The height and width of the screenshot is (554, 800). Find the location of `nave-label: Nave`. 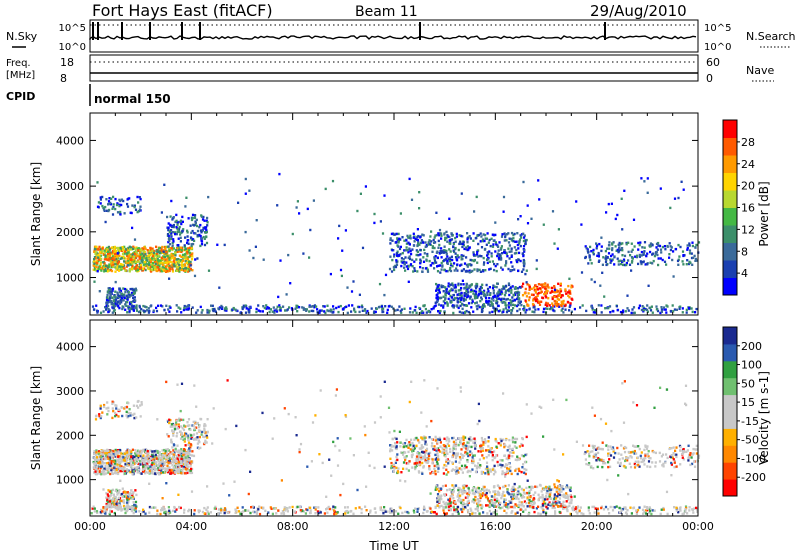

nave-label: Nave is located at coordinates (760, 70).